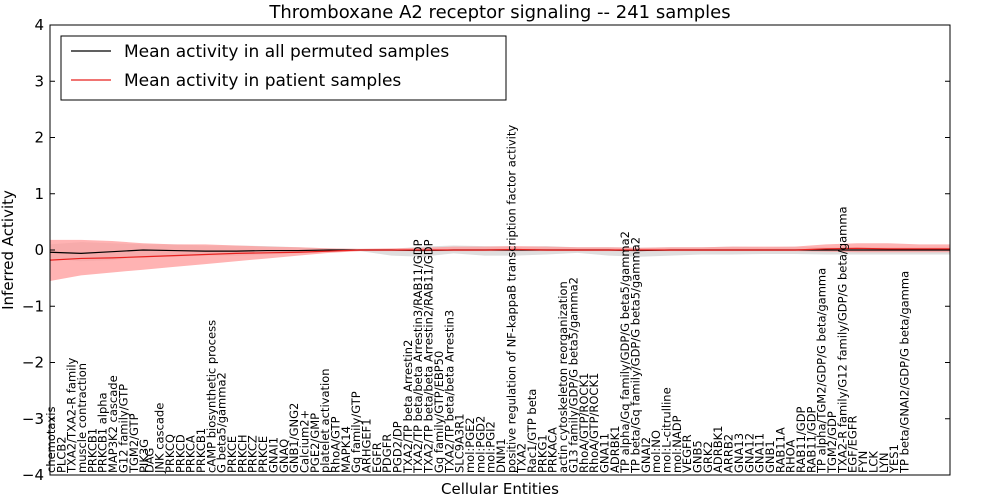 This screenshot has height=500, width=1000. What do you see at coordinates (346, 449) in the screenshot?
I see `entity-label: MAPK14` at bounding box center [346, 449].